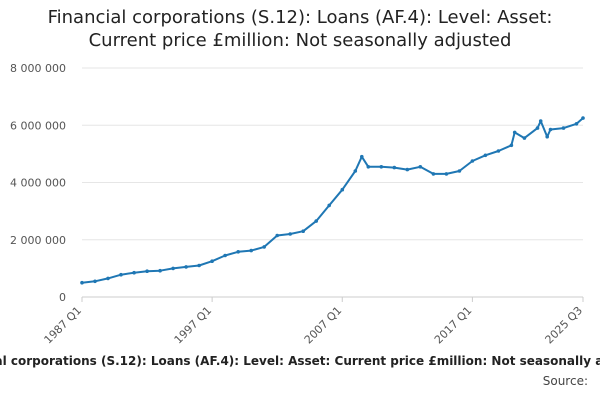 The image size is (600, 400). I want to click on x-tick-label: 2017 Q1, so click(453, 325).